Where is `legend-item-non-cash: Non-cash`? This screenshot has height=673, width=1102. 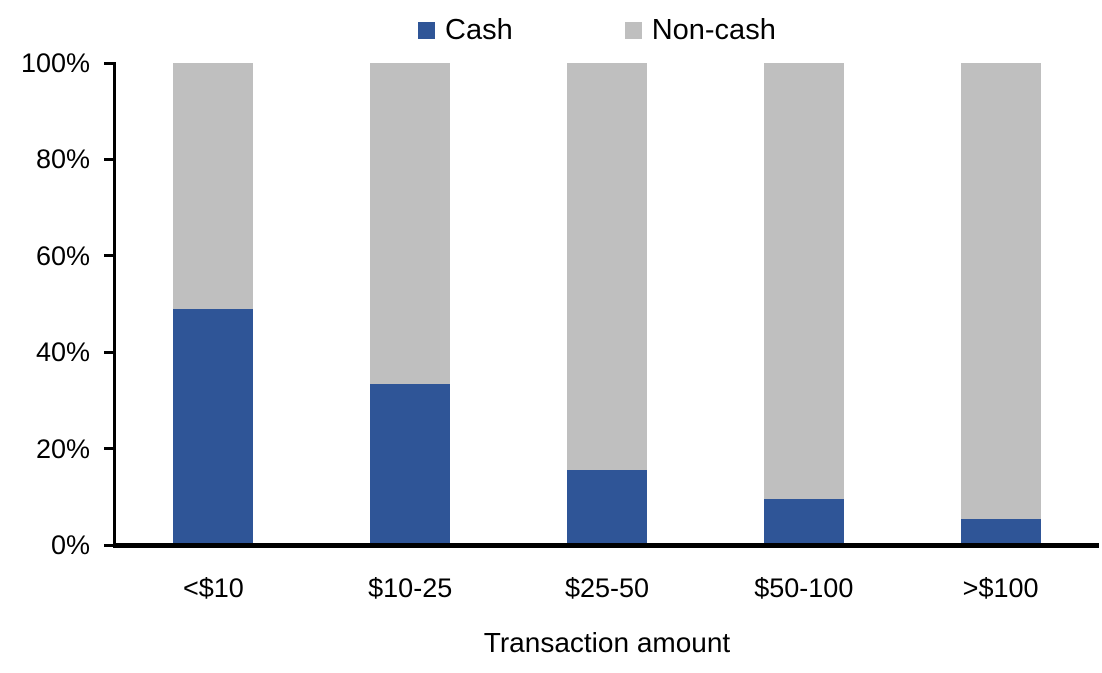
legend-item-non-cash: Non-cash is located at coordinates (700, 30).